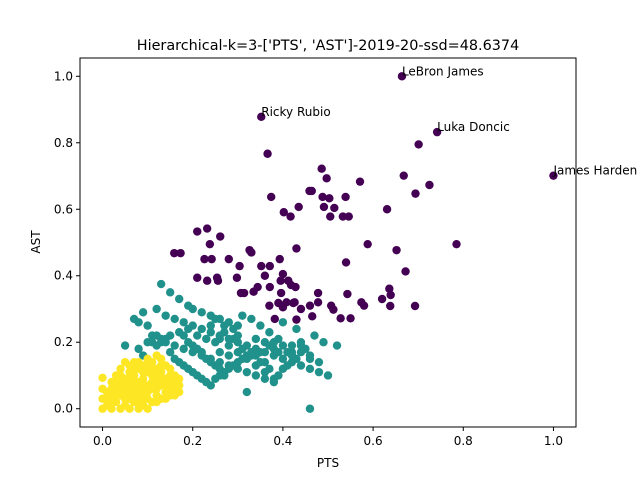 The width and height of the screenshot is (640, 480). Describe the element at coordinates (192, 441) in the screenshot. I see `x-tick-label: 0.2` at that location.